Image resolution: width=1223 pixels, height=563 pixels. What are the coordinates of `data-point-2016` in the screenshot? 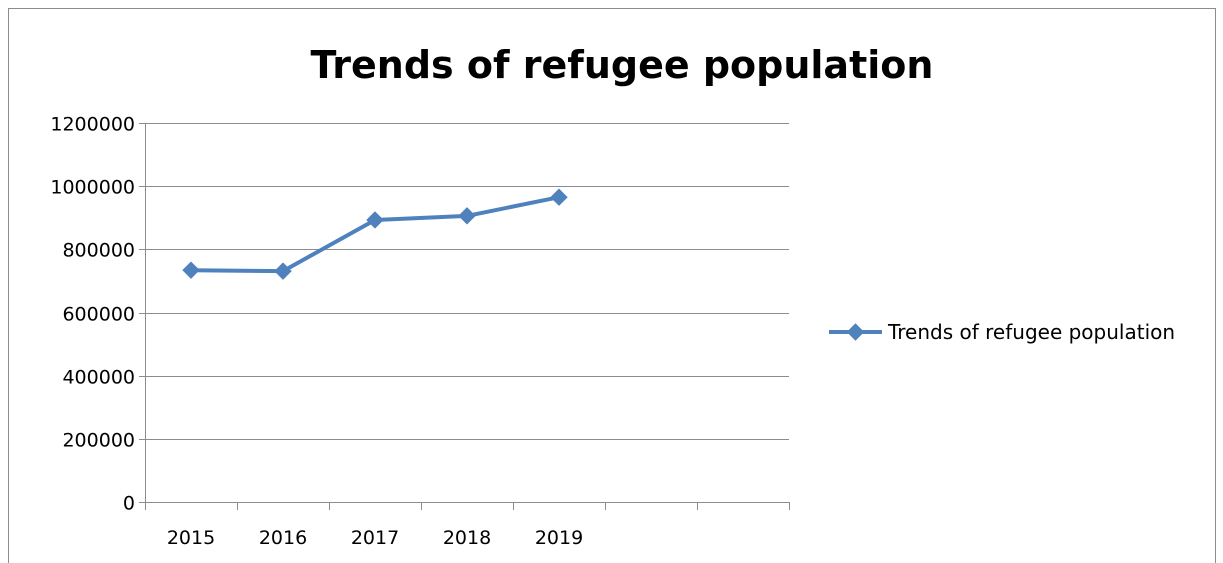 It's located at (283, 271).